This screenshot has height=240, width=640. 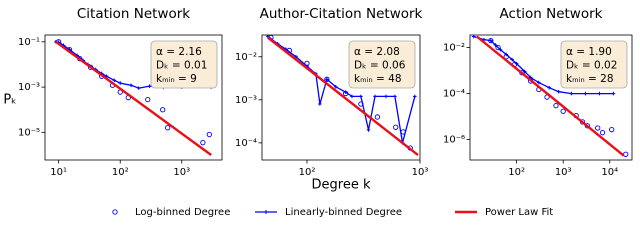 What do you see at coordinates (343, 212) in the screenshot?
I see `legend-label: Linearly-binned Degree` at bounding box center [343, 212].